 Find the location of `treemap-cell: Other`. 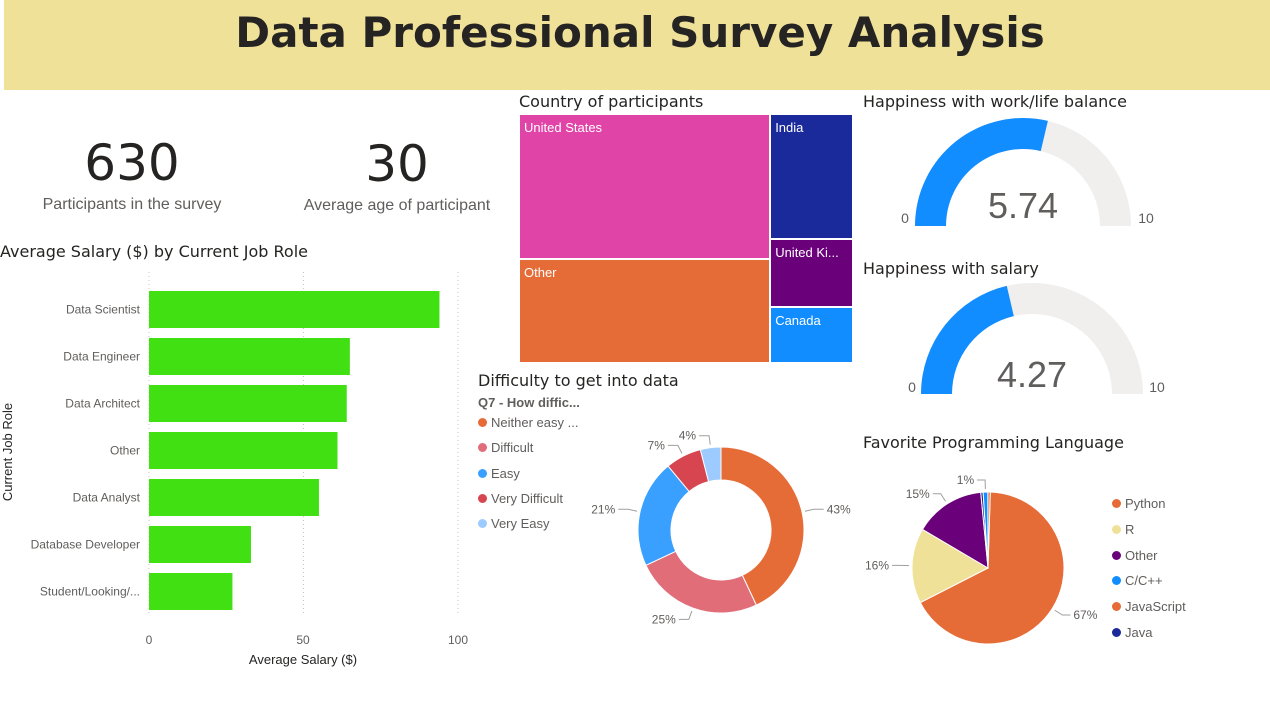

treemap-cell: Other is located at coordinates (645, 311).